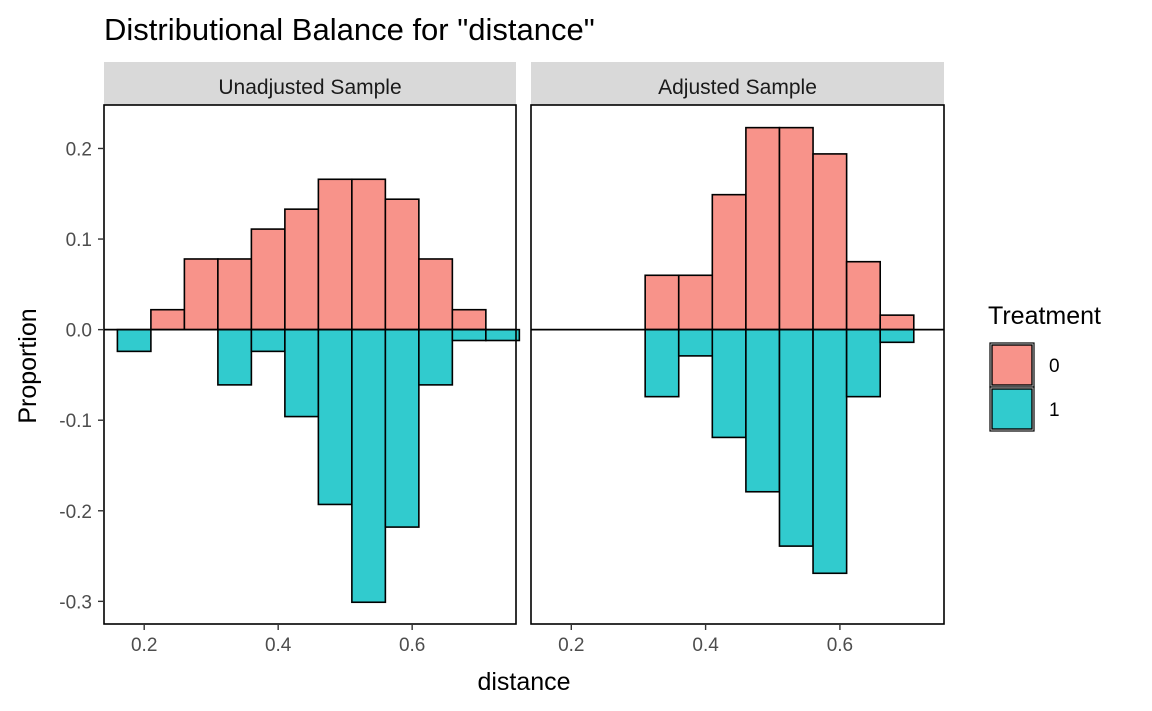 The image size is (1152, 711). Describe the element at coordinates (1012, 409) in the screenshot. I see `legend-key-t1` at that location.